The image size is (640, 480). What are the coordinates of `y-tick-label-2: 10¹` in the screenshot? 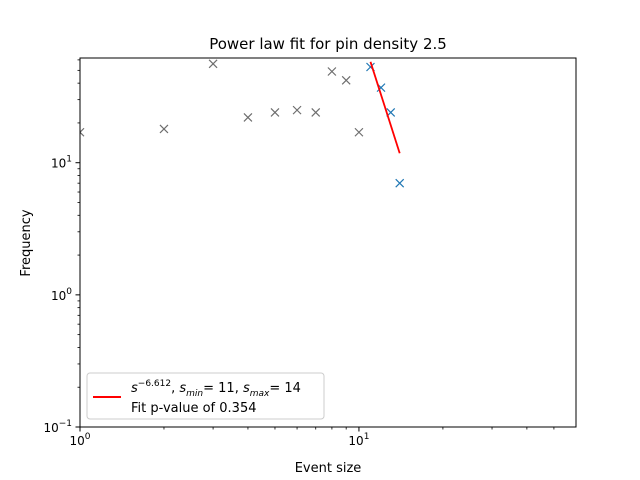 It's located at (61, 163).